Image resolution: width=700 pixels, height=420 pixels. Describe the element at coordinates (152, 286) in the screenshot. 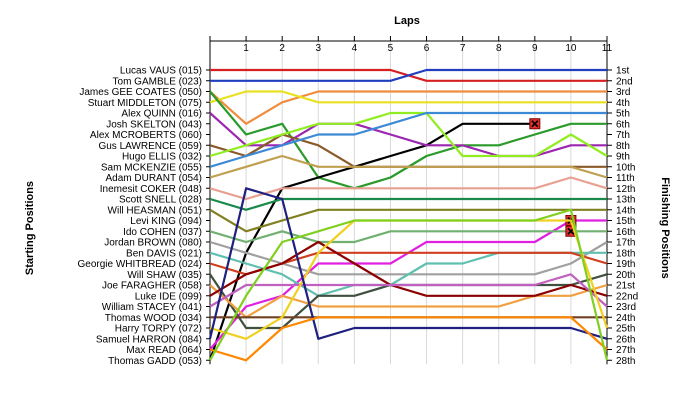

I see `driver-name-label: Joe FARAGHER (058)` at that location.